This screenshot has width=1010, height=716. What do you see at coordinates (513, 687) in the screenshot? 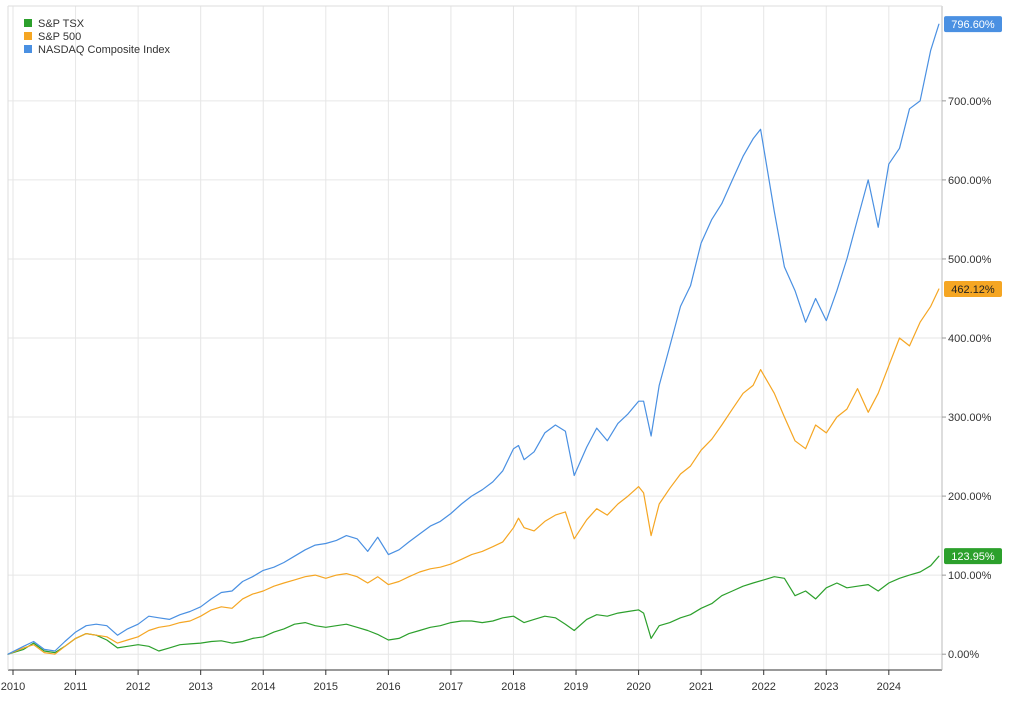
I see `x-tick-label: 2018` at bounding box center [513, 687].